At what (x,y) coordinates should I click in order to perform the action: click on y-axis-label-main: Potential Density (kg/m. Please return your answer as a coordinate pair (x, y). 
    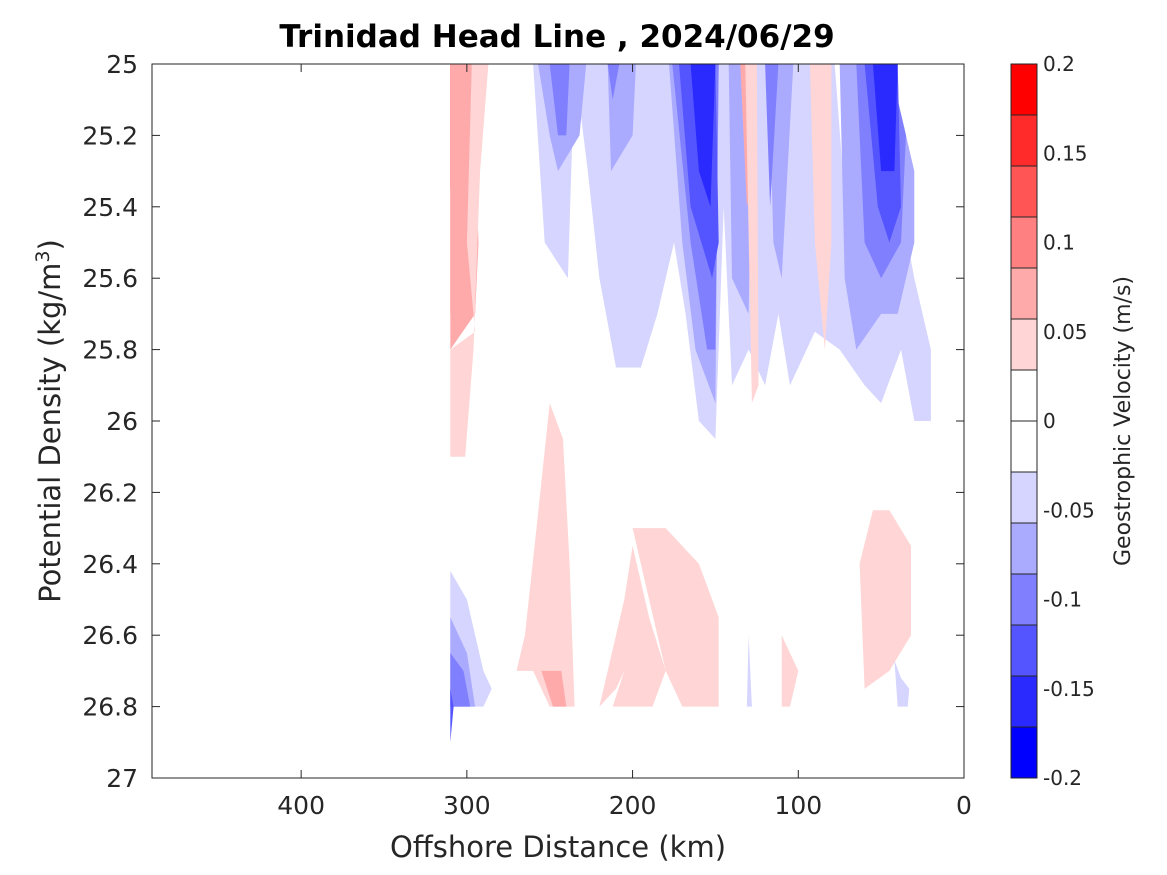
    Looking at the image, I should click on (50, 433).